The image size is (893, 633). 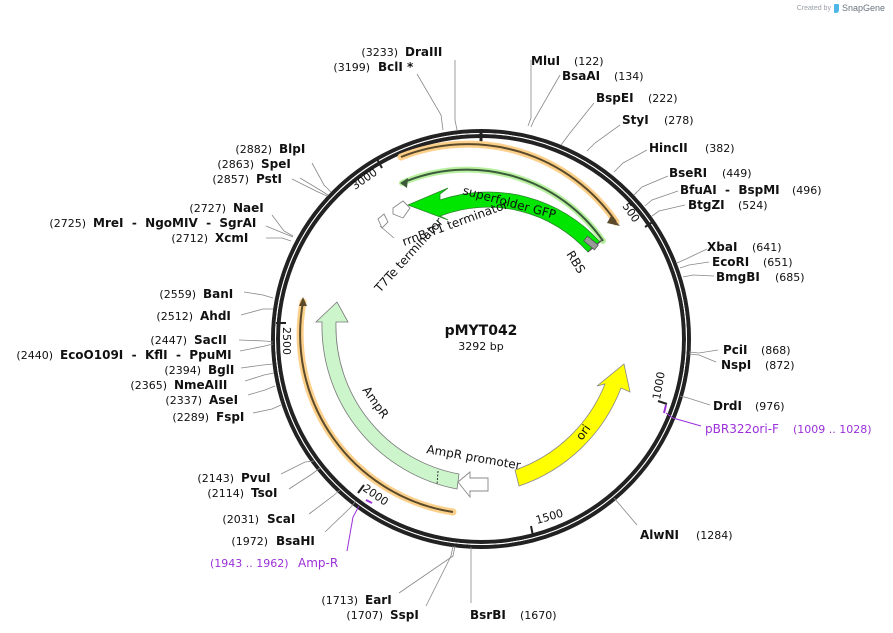 I want to click on enzyme-position: (2447), so click(x=168, y=340).